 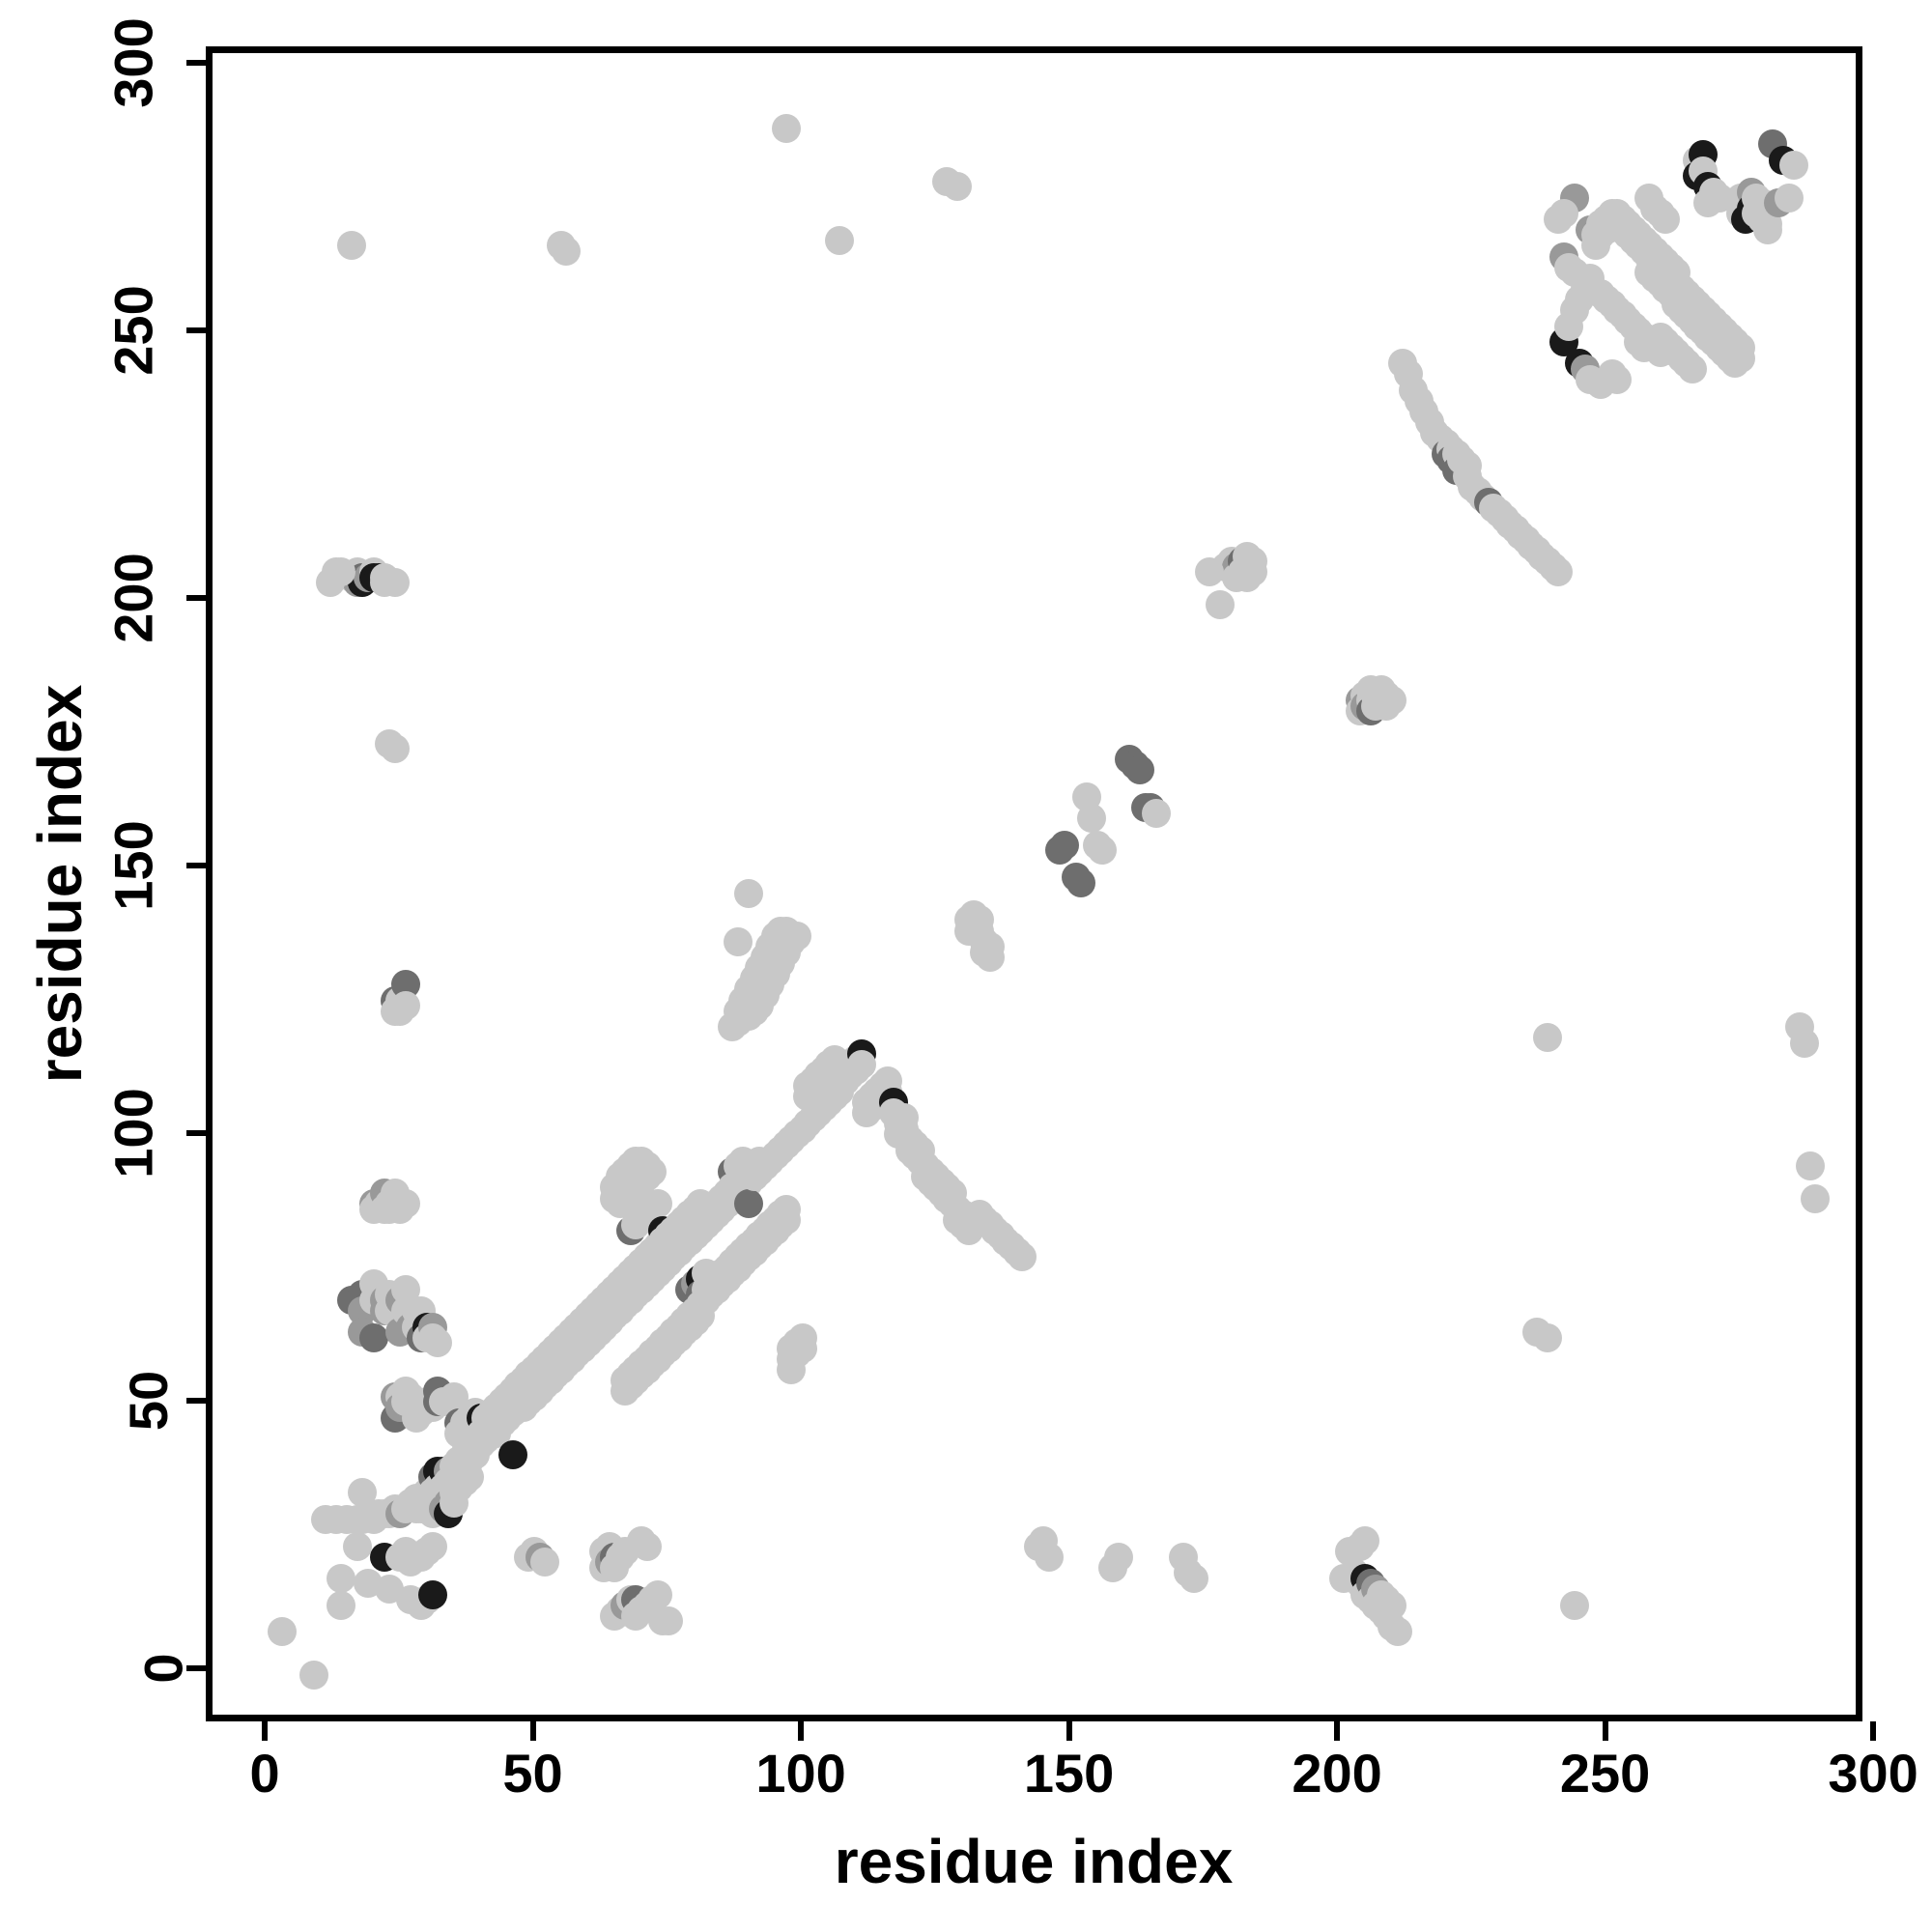 I want to click on x-tick-label: 50, so click(x=532, y=1773).